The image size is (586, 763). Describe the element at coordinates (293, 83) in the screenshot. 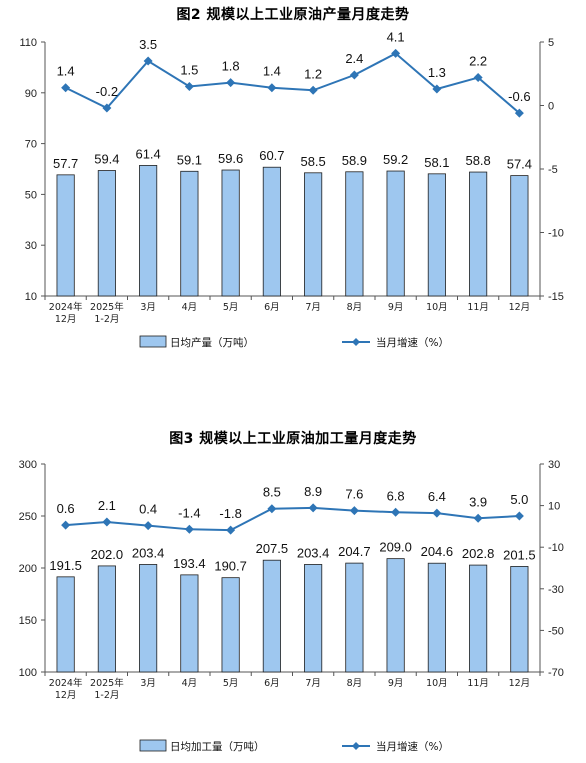

I see `chart2-growth-line` at that location.